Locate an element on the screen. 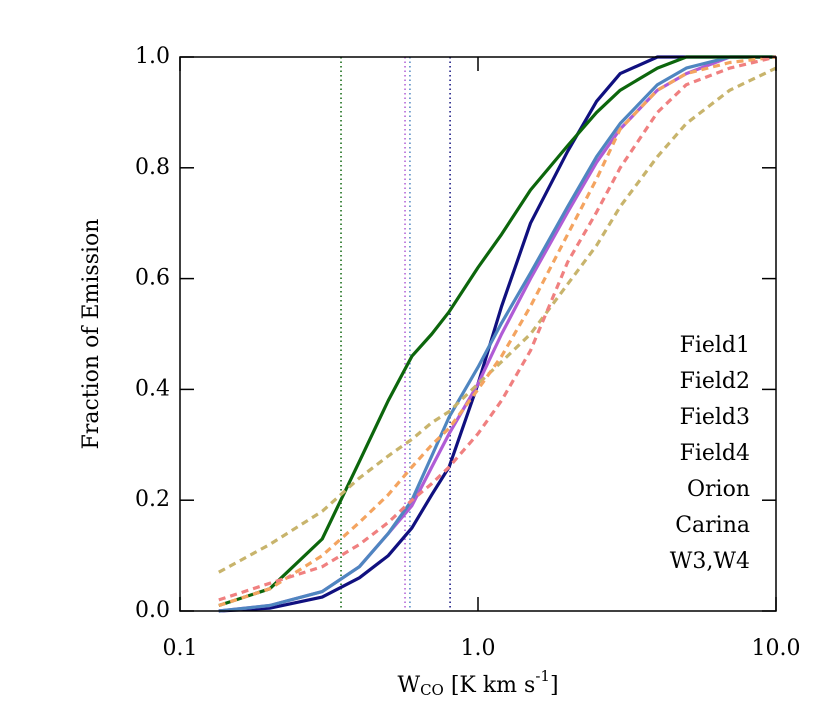 Image resolution: width=830 pixels, height=727 pixels. x-axis-label: WCO [K km s-1] is located at coordinates (477, 683).